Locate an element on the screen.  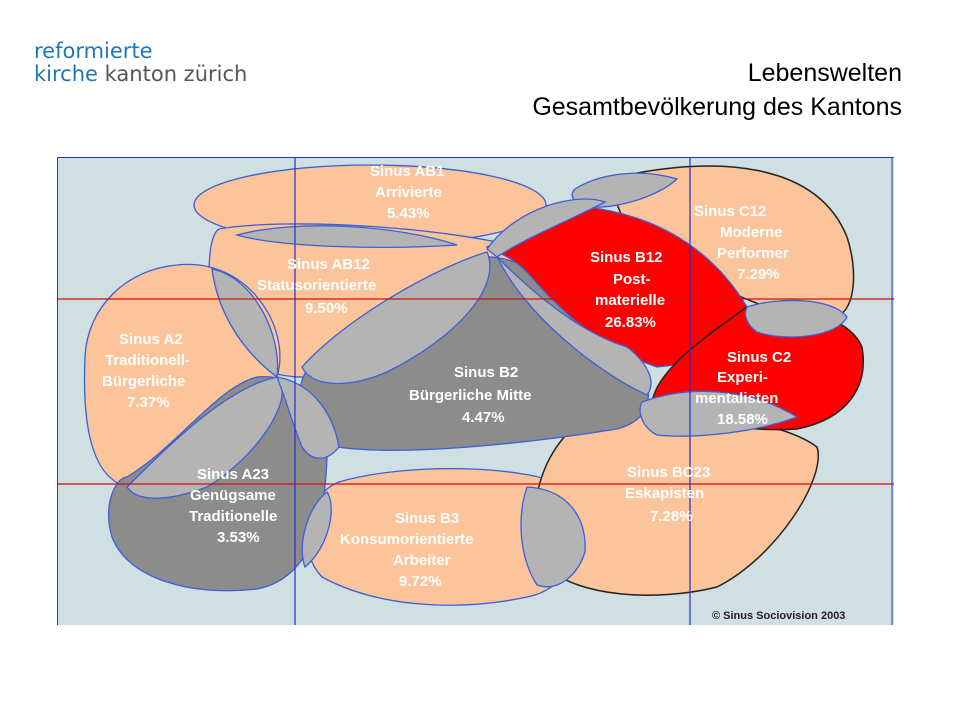
label-b2: Sinus B2 Bürgerliche Mitte 4.47% is located at coordinates (472, 395).